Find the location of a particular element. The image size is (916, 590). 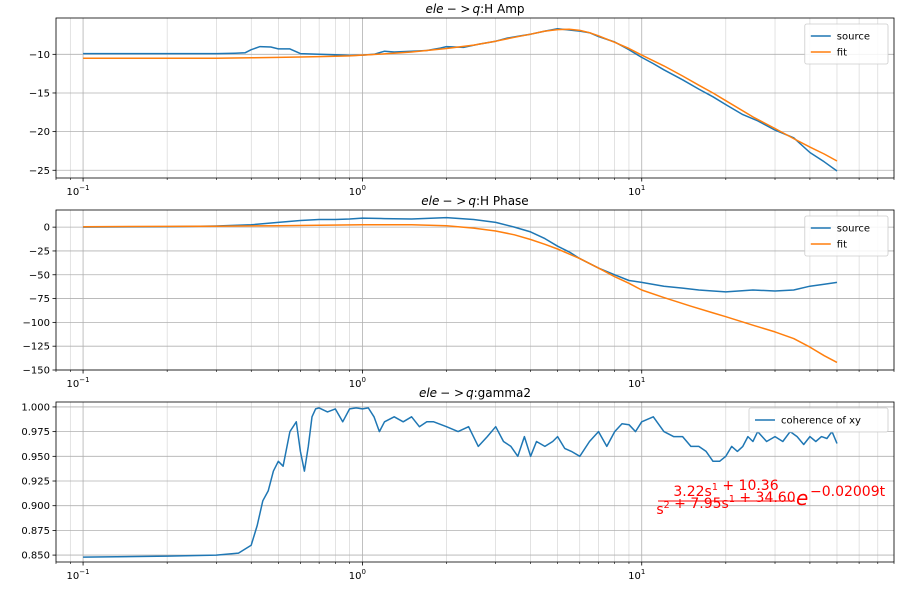

y-tick-label: −125 is located at coordinates (36, 347).